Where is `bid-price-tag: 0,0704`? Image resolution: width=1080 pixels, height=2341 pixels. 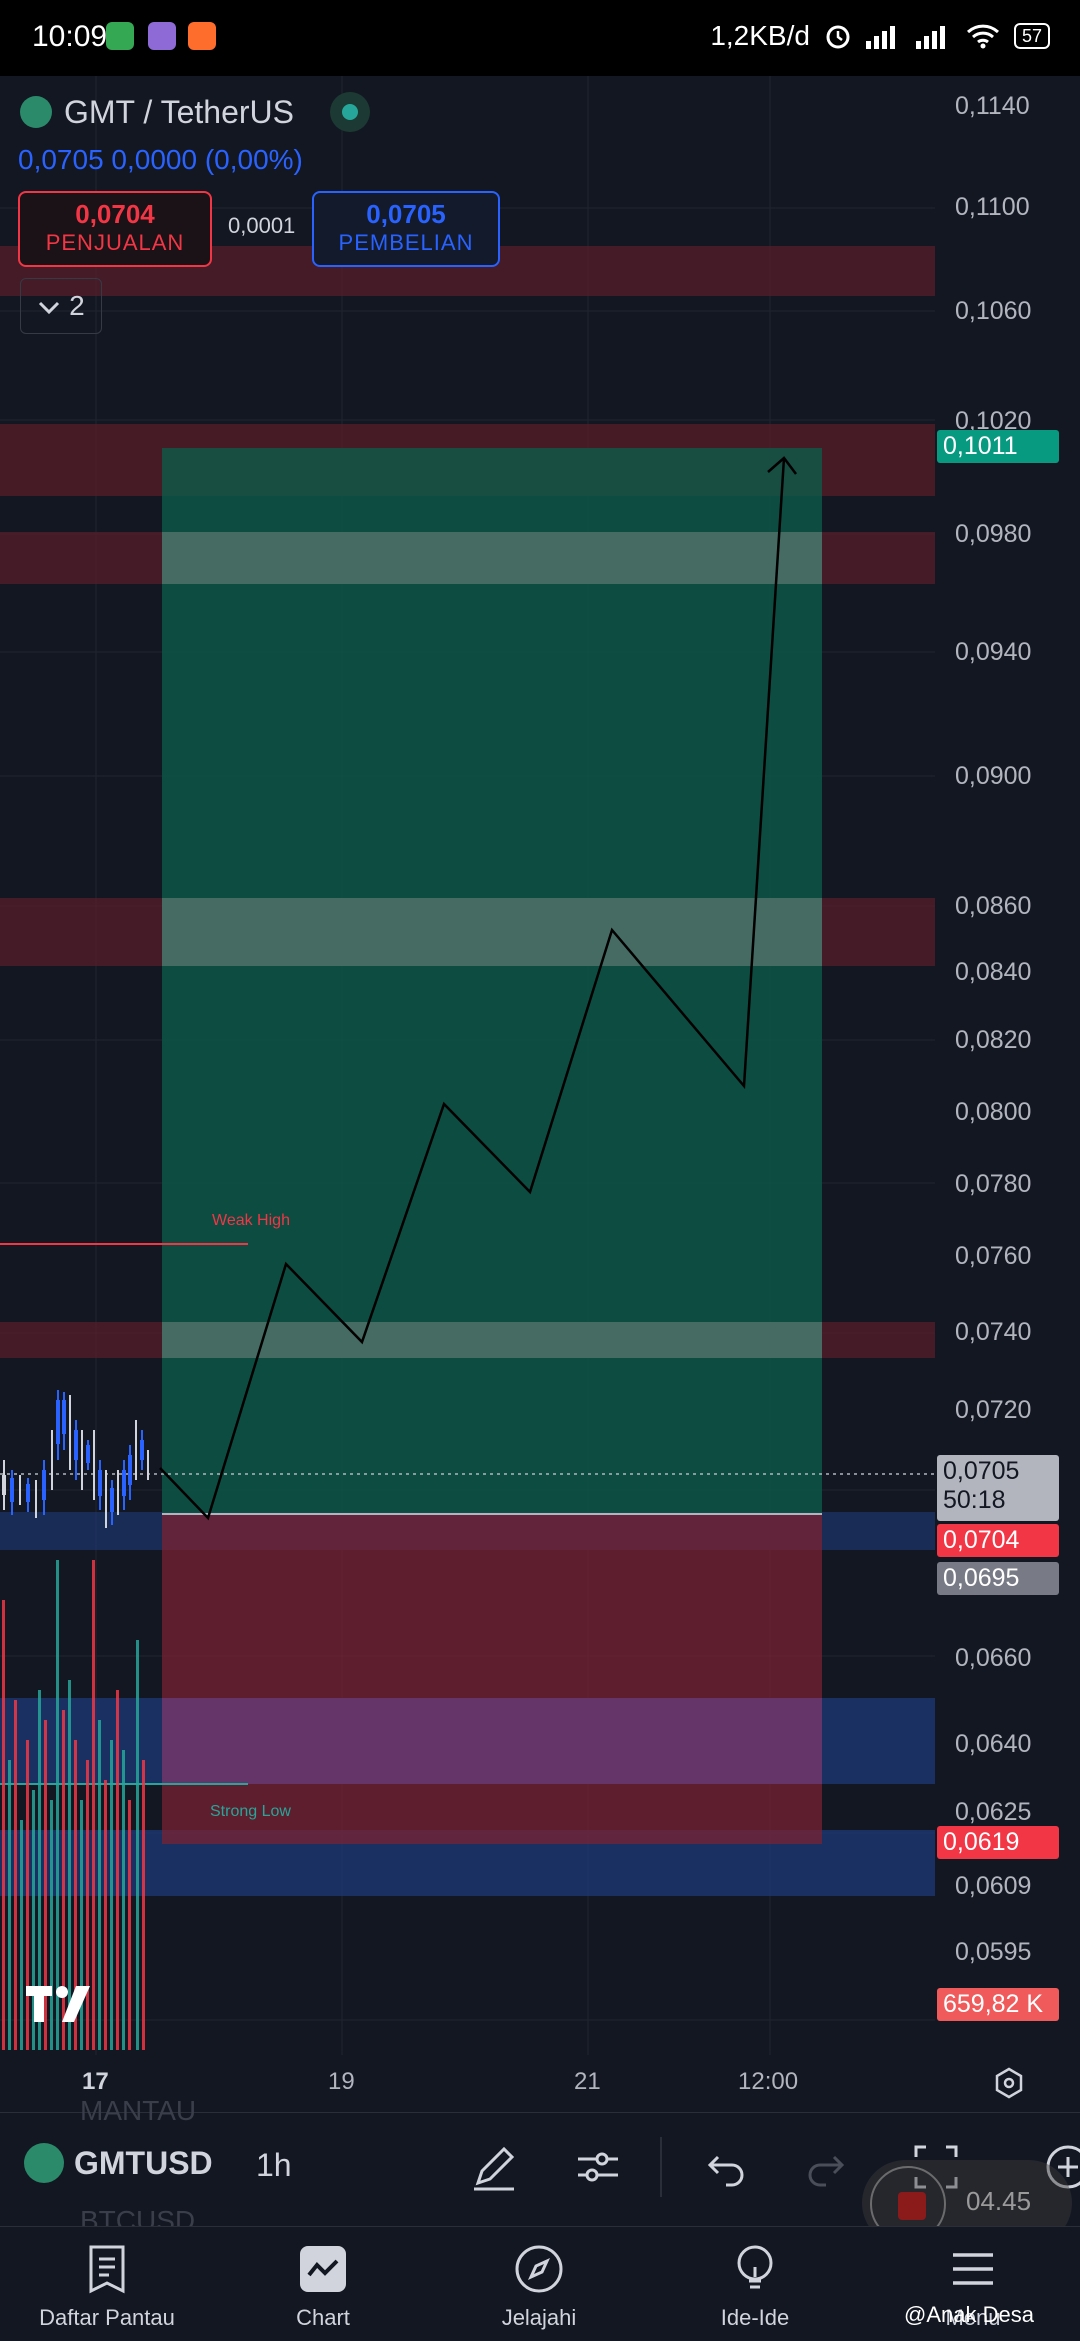 bid-price-tag: 0,0704 is located at coordinates (998, 1540).